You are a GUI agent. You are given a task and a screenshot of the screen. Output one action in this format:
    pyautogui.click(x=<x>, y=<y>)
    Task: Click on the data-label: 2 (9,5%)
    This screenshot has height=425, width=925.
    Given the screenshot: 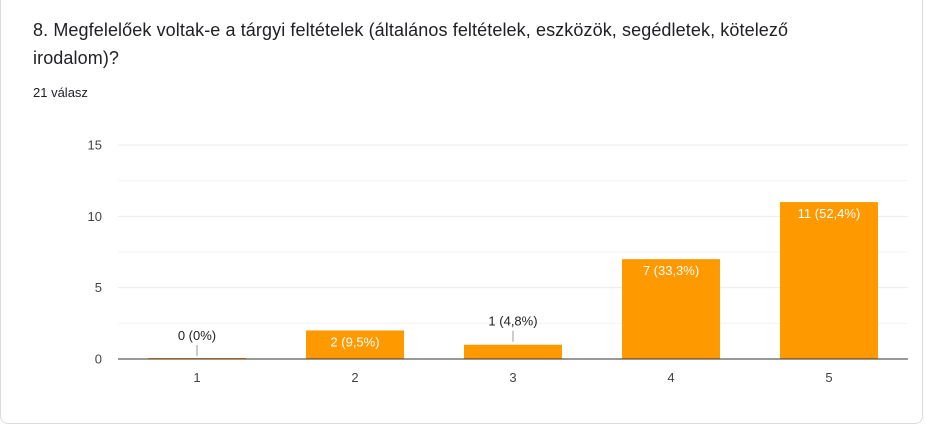 What is the action you would take?
    pyautogui.click(x=354, y=341)
    